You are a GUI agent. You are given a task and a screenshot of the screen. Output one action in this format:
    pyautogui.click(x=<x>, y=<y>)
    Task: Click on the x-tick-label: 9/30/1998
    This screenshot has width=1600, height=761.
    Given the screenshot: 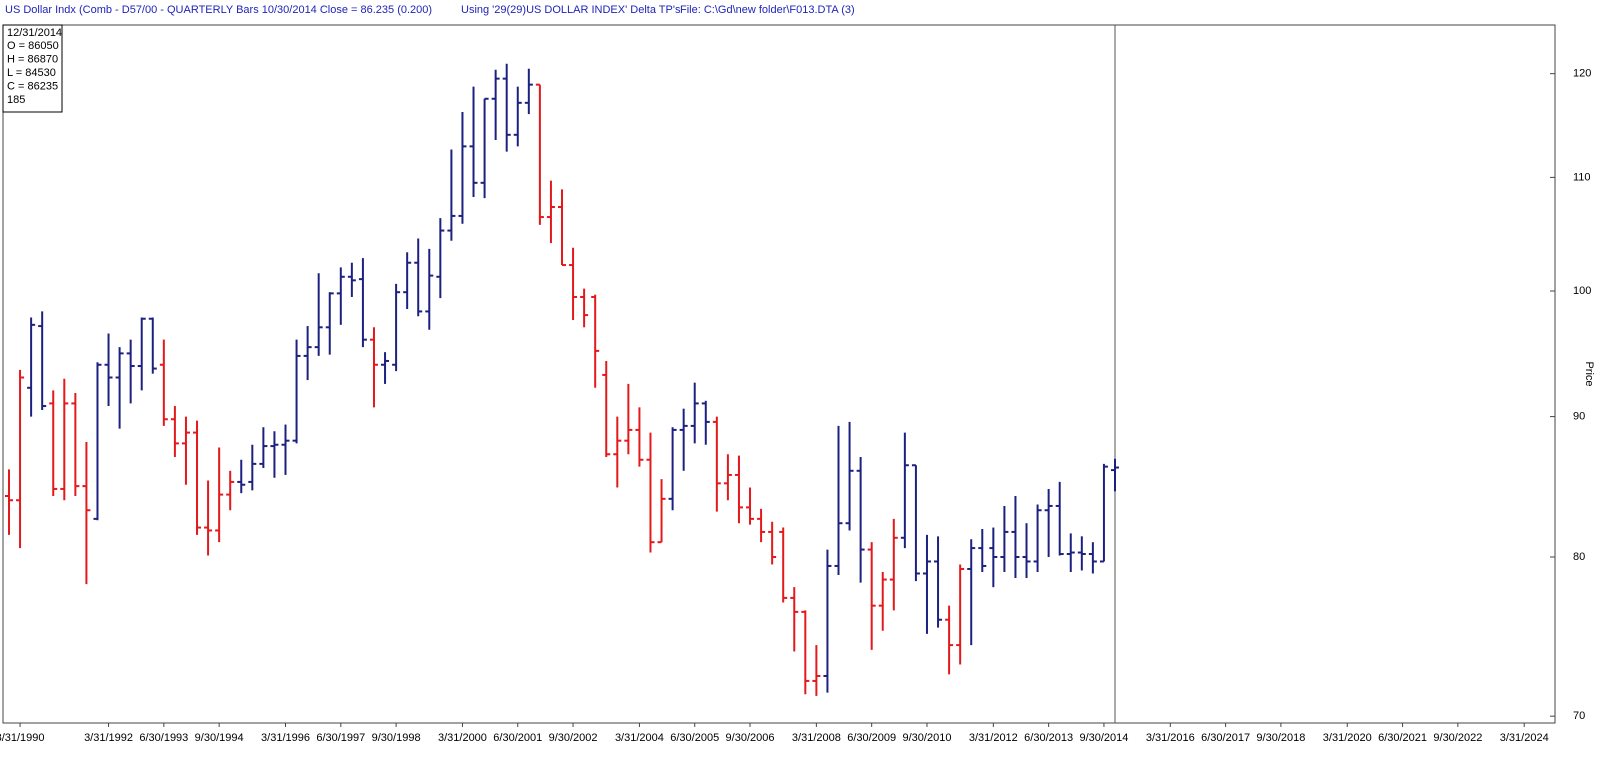 What is the action you would take?
    pyautogui.click(x=396, y=738)
    